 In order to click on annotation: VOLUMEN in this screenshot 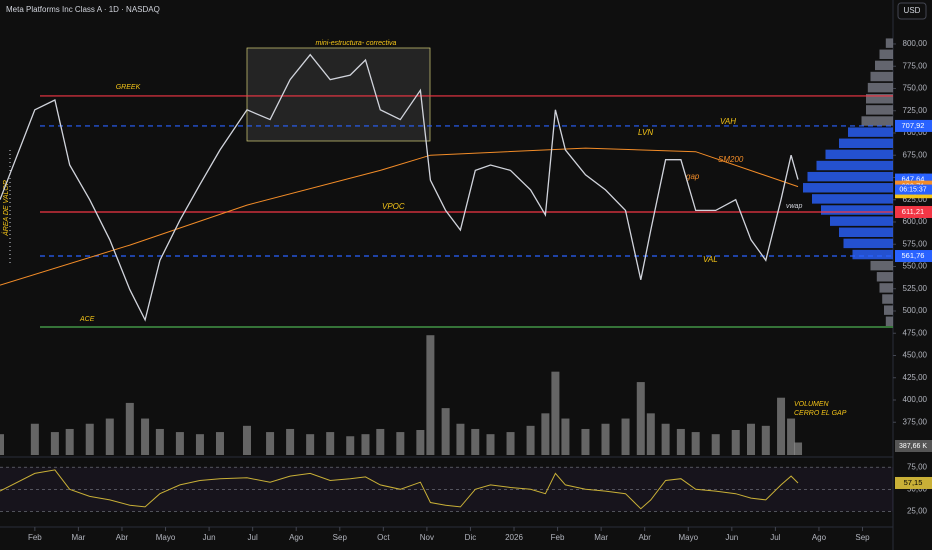, I will do `click(812, 404)`.